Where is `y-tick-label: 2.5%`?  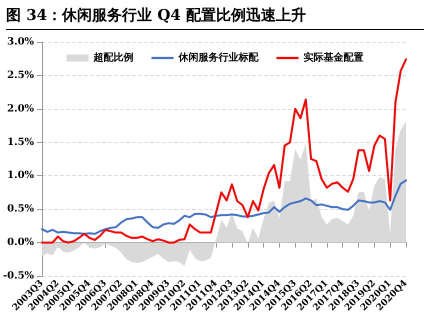 y-tick-label: 2.5% is located at coordinates (21, 75).